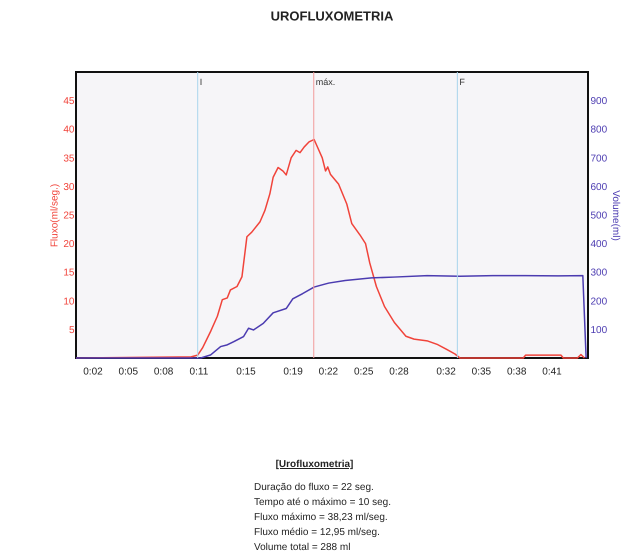  What do you see at coordinates (516, 372) in the screenshot?
I see `x-tick-label: 0:38` at bounding box center [516, 372].